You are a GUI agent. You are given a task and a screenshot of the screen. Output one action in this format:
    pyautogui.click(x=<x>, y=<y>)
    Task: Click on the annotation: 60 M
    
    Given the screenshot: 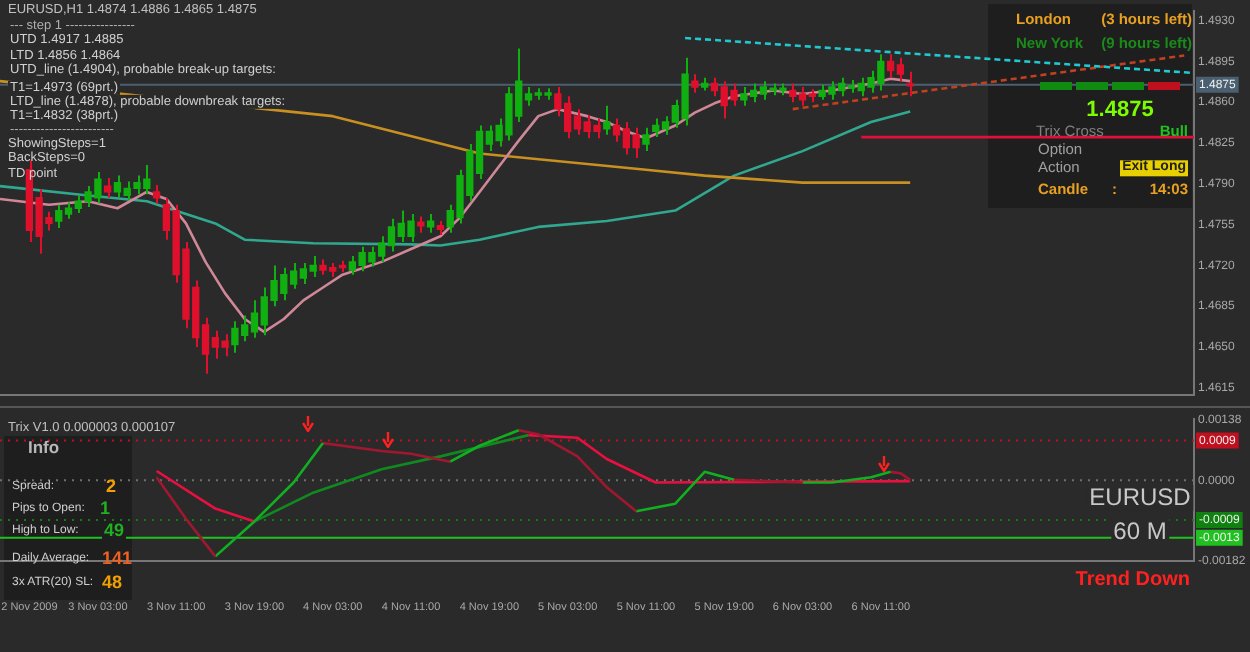 What is the action you would take?
    pyautogui.click(x=1140, y=531)
    